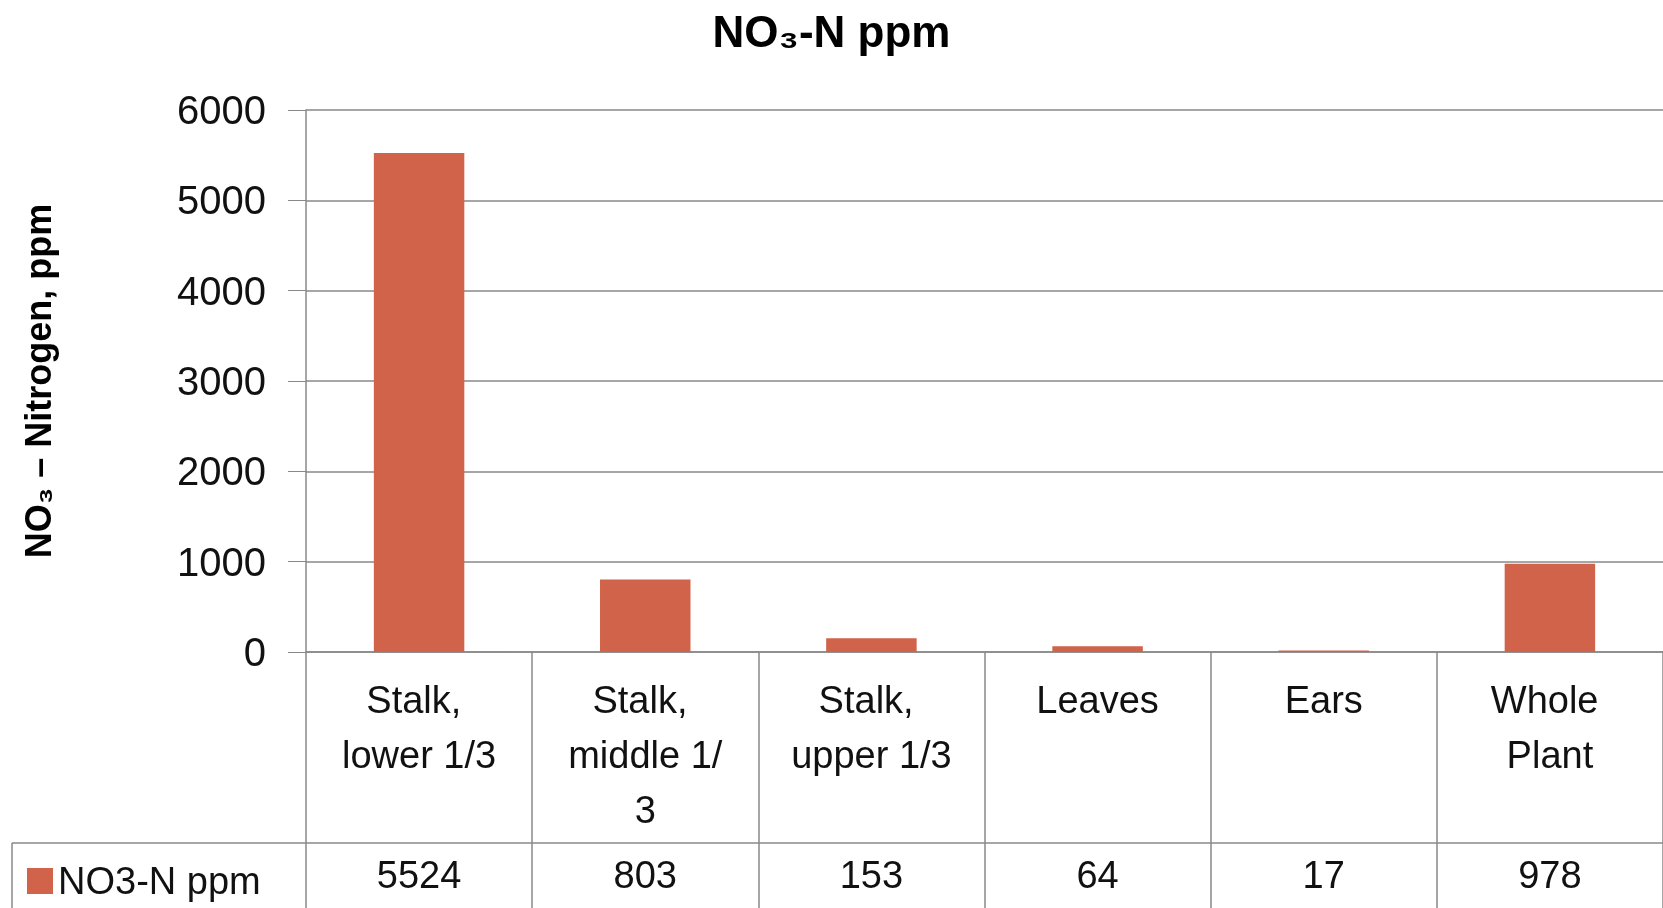 The width and height of the screenshot is (1663, 908). What do you see at coordinates (1550, 727) in the screenshot?
I see `x-tick-label: Whole Plant` at bounding box center [1550, 727].